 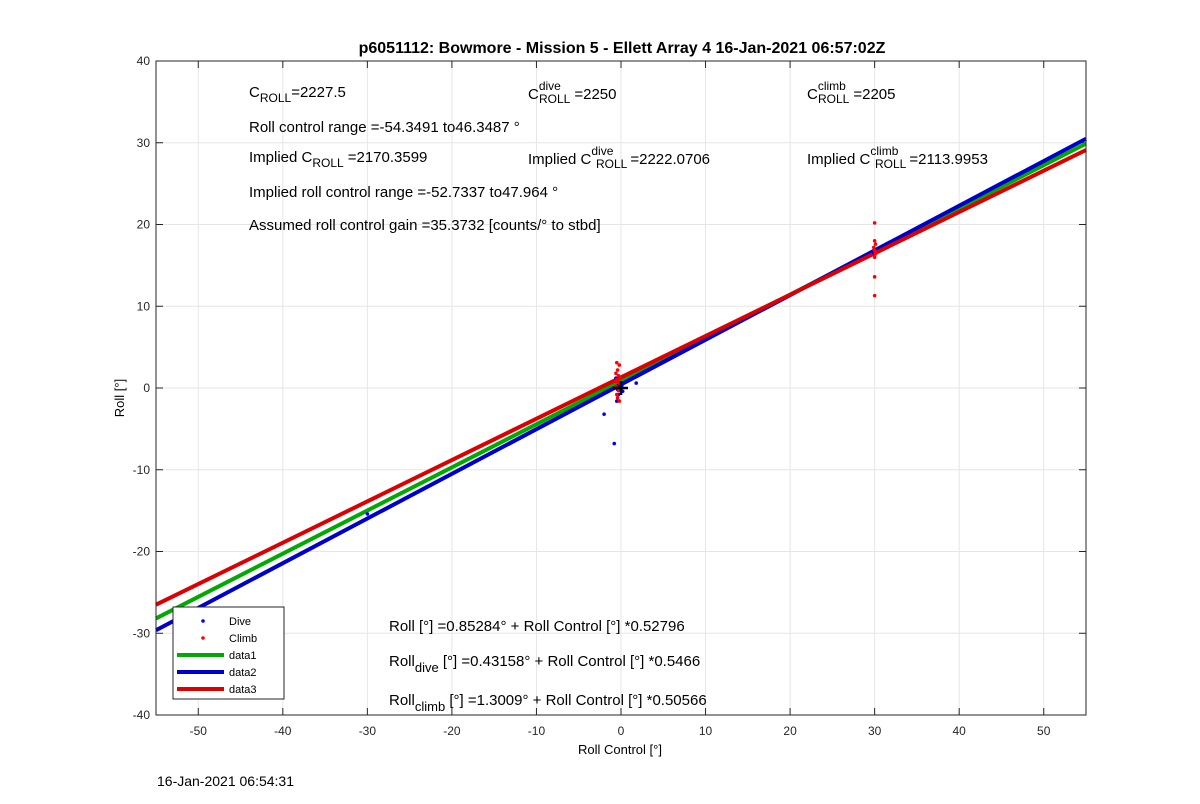 I want to click on y-tick-label: 10, so click(x=144, y=306).